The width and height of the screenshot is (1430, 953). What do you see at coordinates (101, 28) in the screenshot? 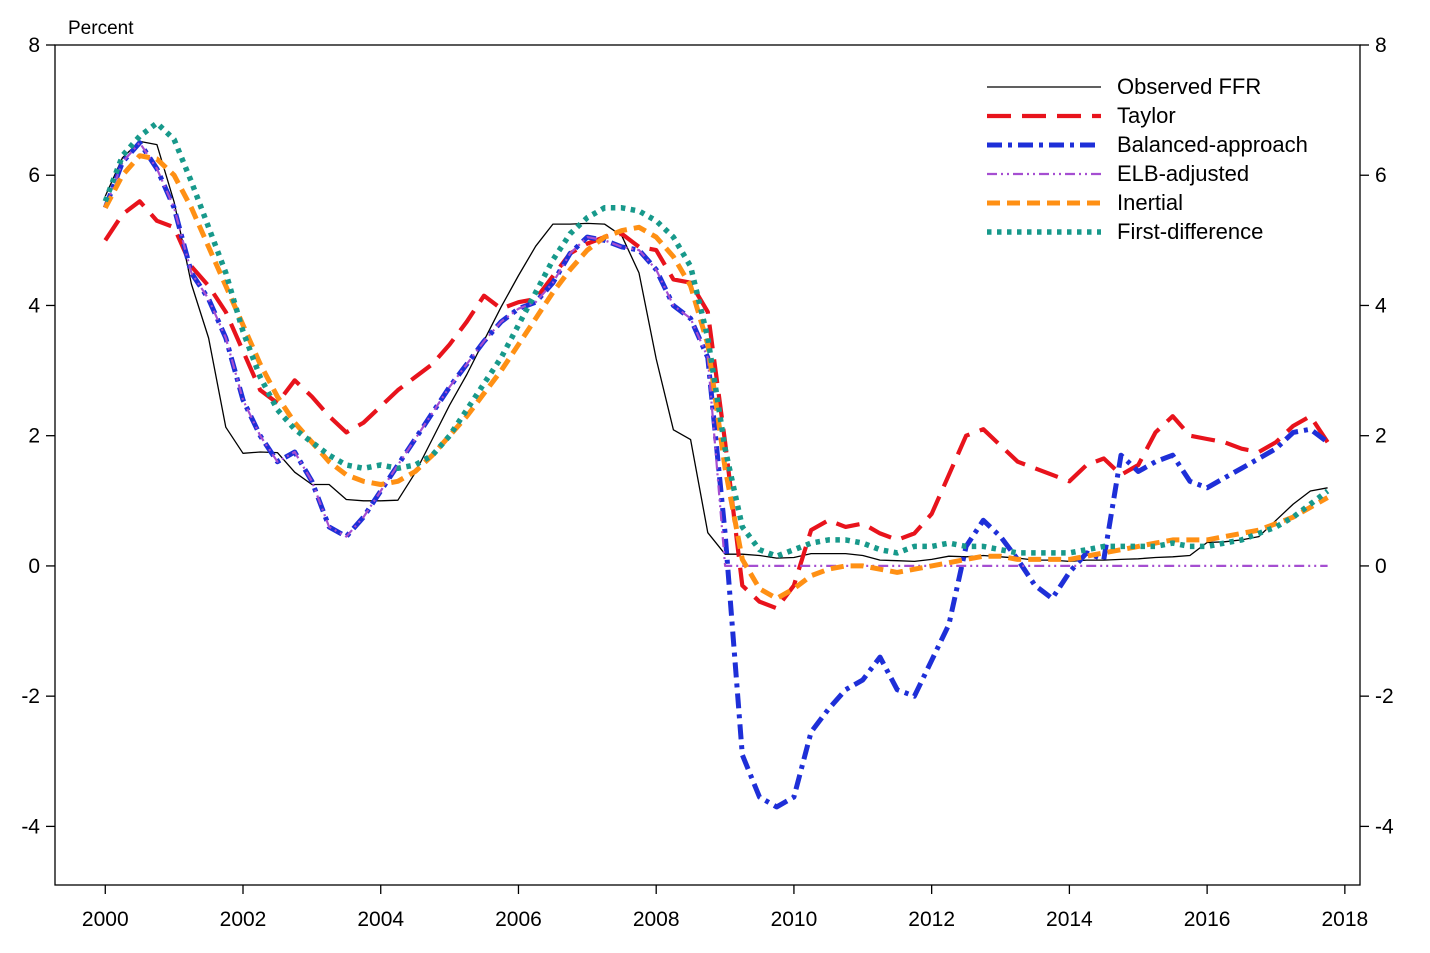
I see `y-axis-unit-label: Percent` at bounding box center [101, 28].